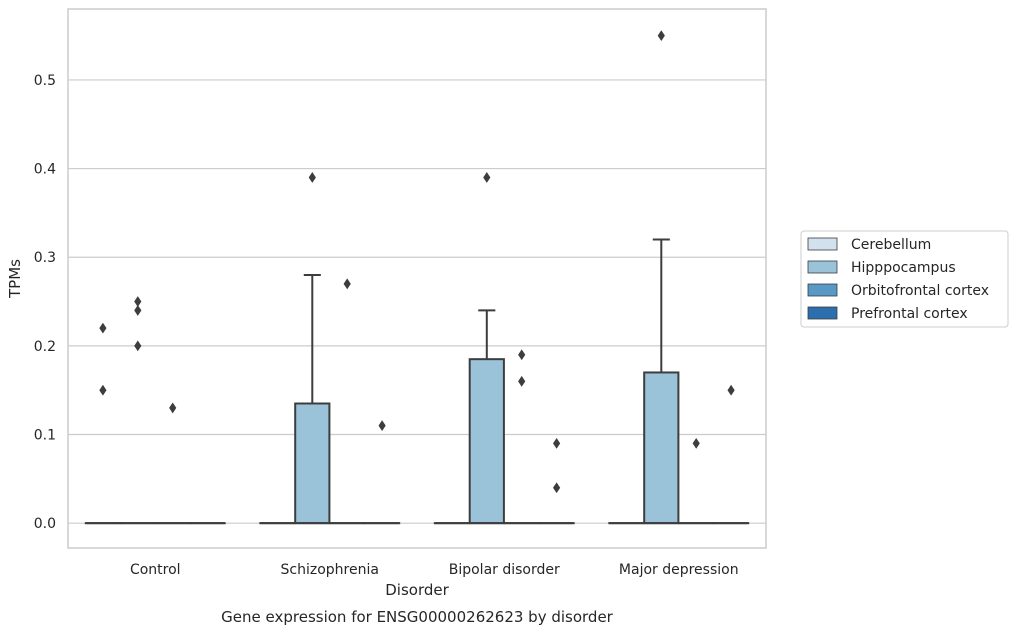 This screenshot has height=638, width=1018. What do you see at coordinates (891, 245) in the screenshot?
I see `legend-label: Cerebellum` at bounding box center [891, 245].